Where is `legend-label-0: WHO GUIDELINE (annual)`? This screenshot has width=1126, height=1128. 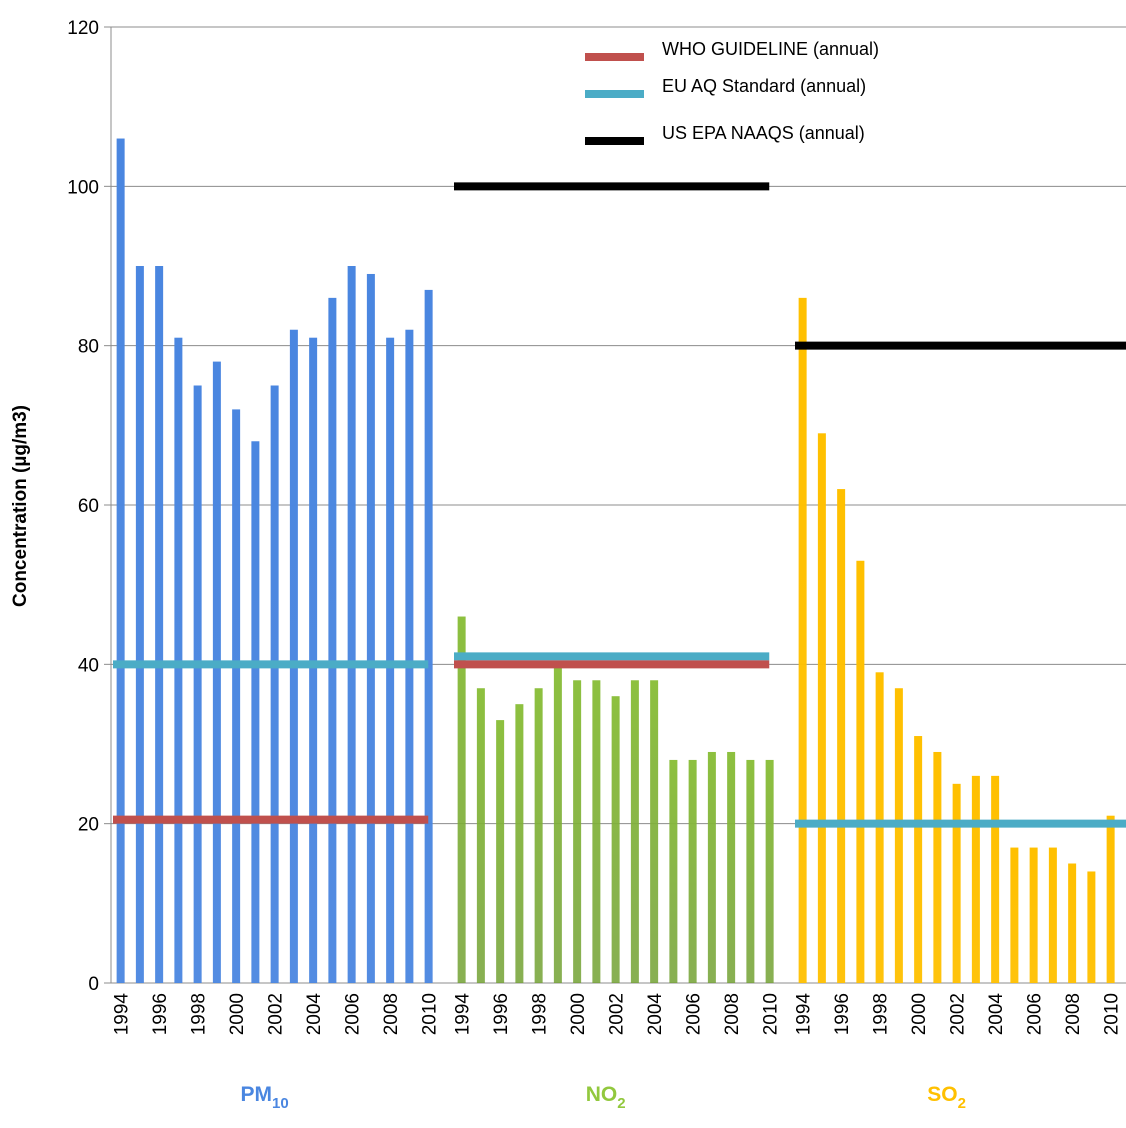 legend-label-0: WHO GUIDELINE (annual) is located at coordinates (770, 49).